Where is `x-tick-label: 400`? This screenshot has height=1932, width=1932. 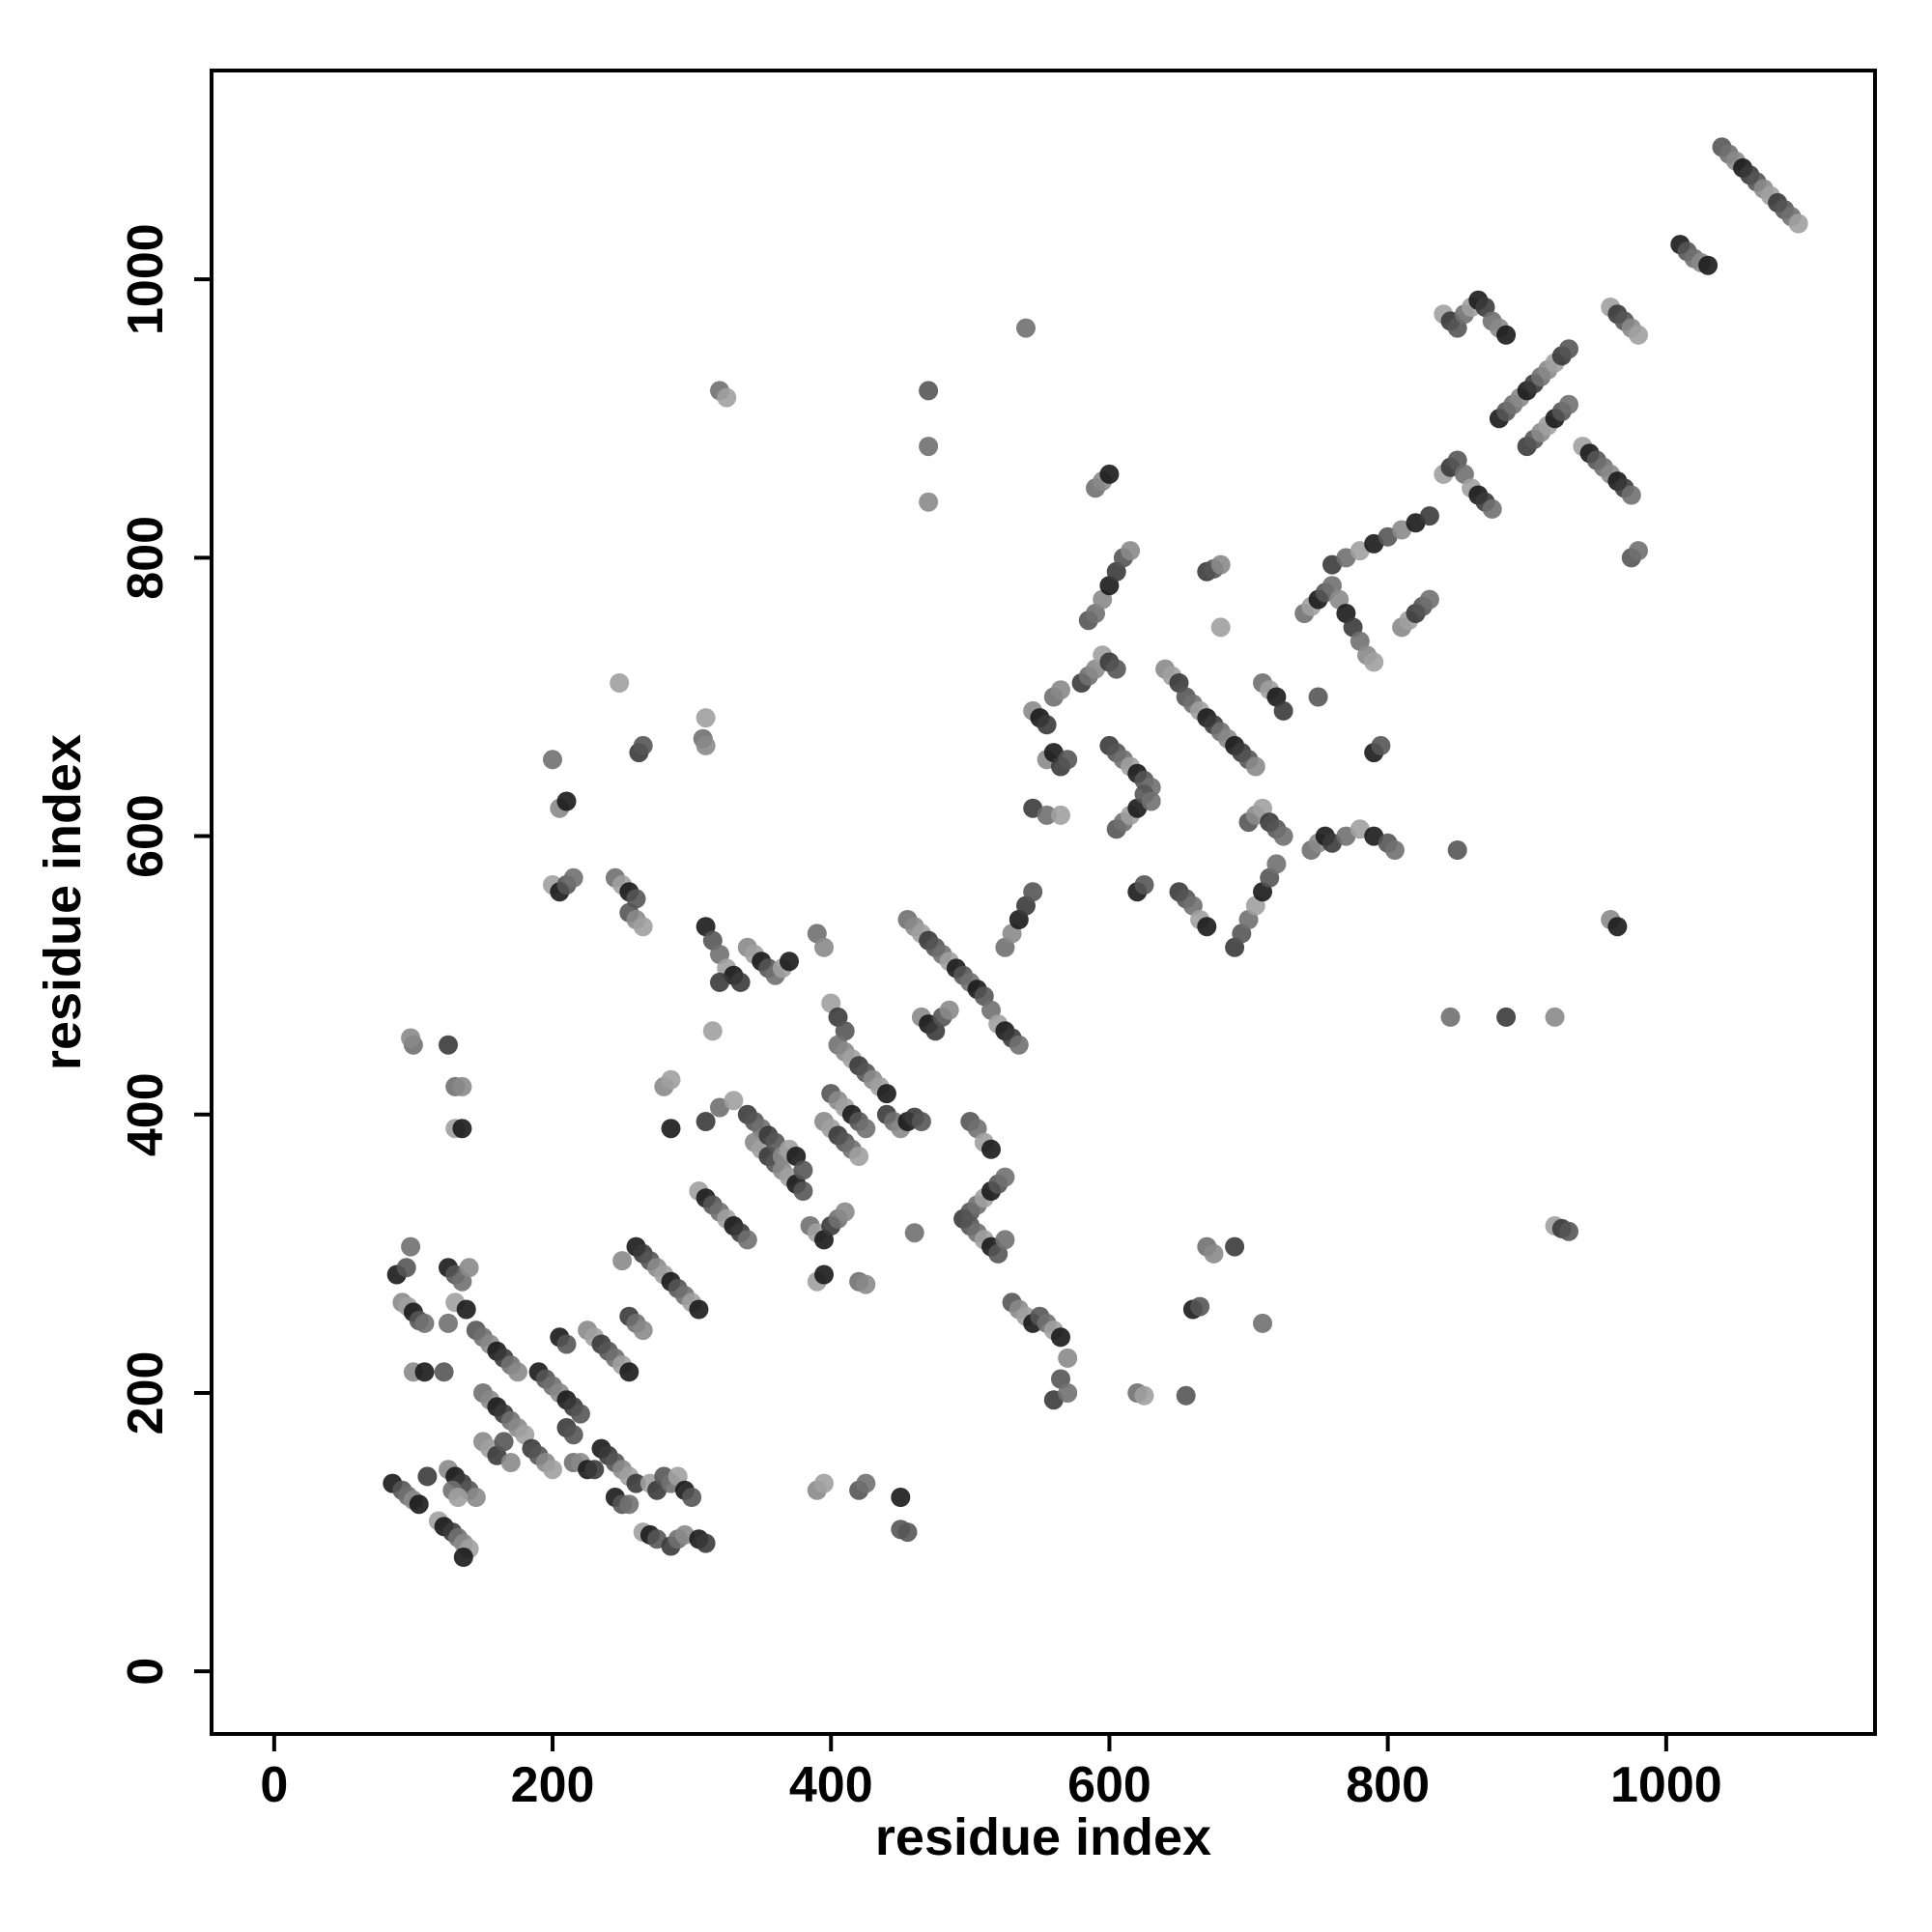 x-tick-label: 400 is located at coordinates (831, 1785).